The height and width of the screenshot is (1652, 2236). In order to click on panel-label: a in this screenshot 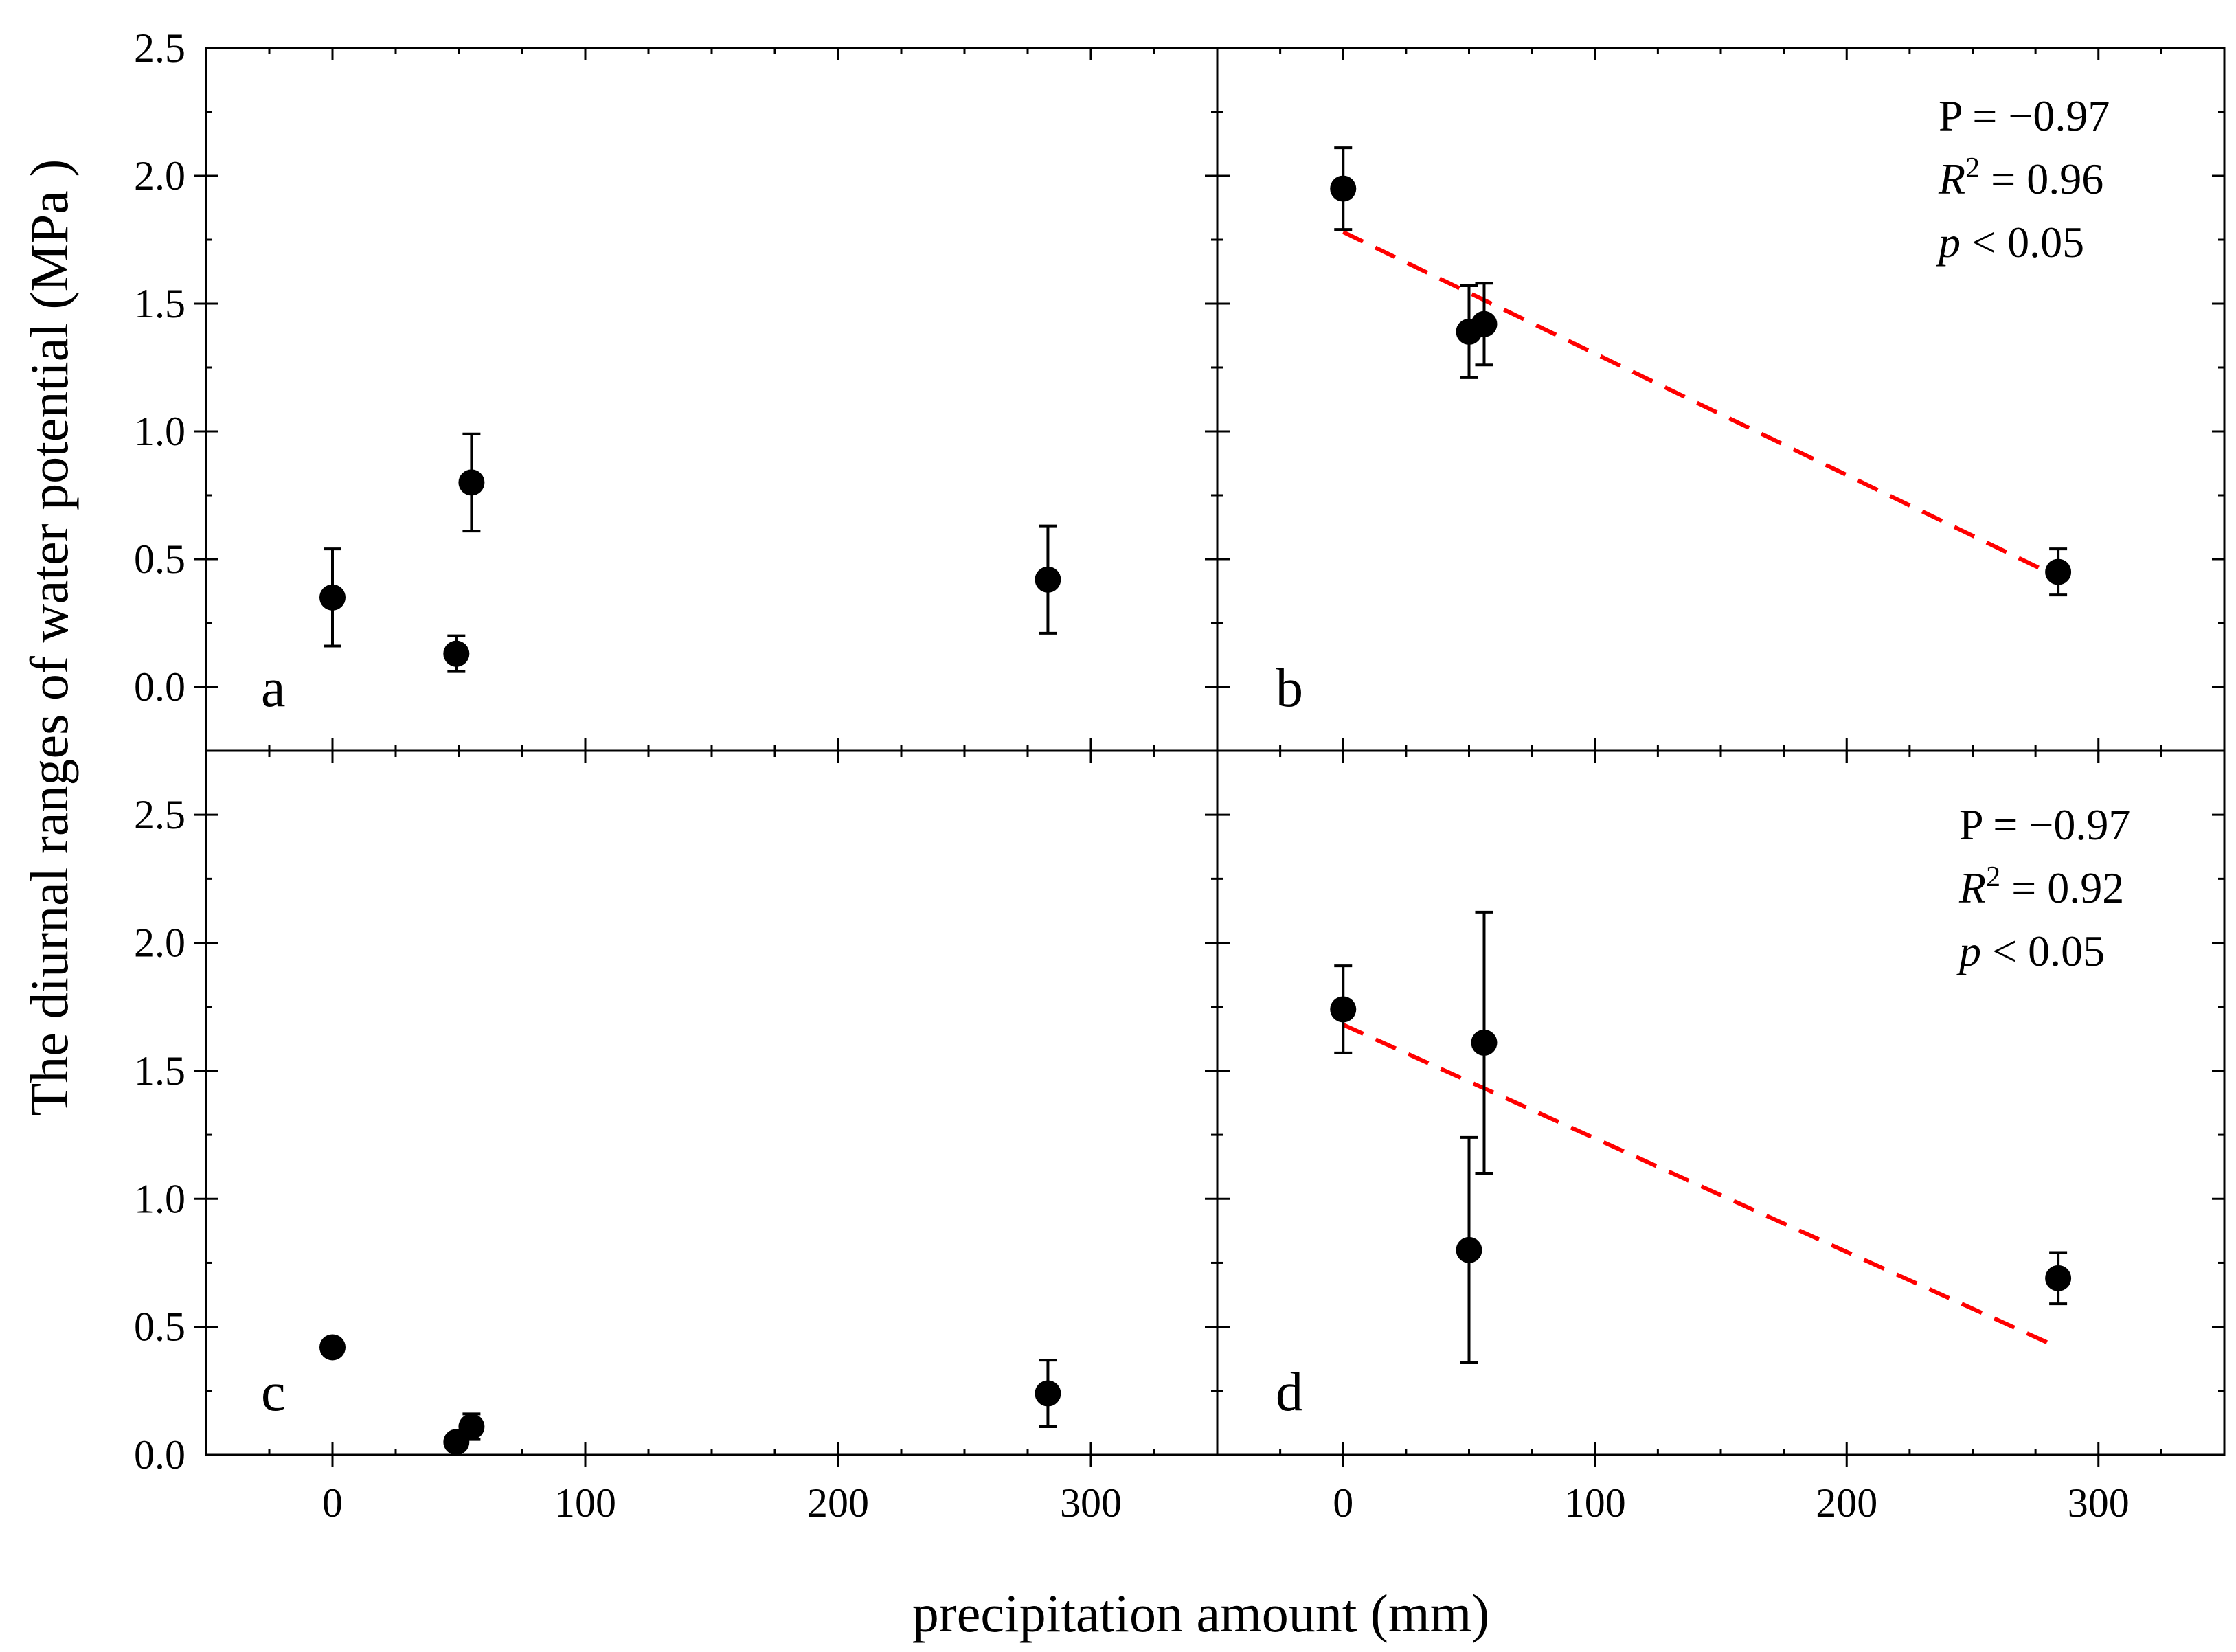, I will do `click(273, 688)`.